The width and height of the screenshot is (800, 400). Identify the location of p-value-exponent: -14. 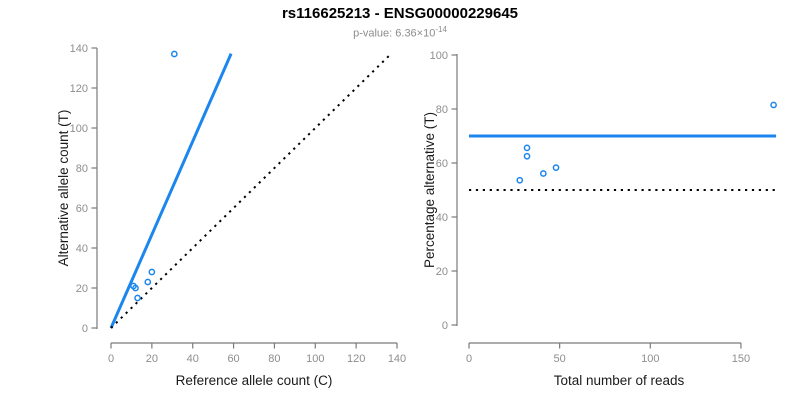
(441, 29).